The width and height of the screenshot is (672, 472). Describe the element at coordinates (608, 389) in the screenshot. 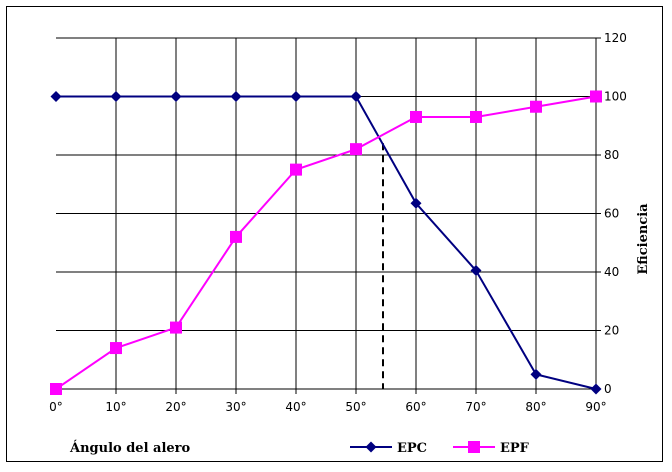

I see `y-tick-label: 0` at that location.